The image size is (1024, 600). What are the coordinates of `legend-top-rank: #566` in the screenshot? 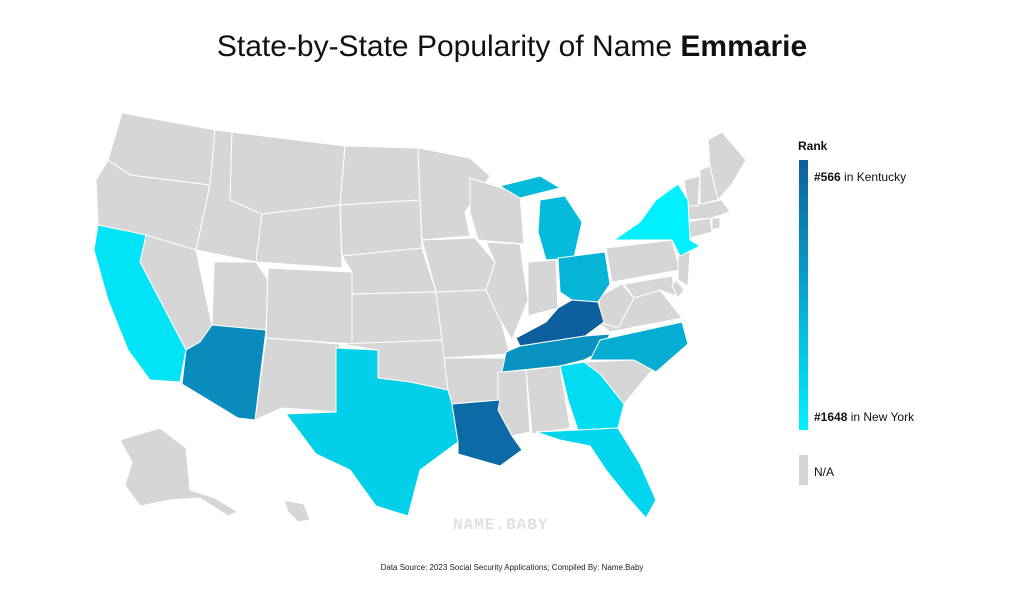 It's located at (827, 177).